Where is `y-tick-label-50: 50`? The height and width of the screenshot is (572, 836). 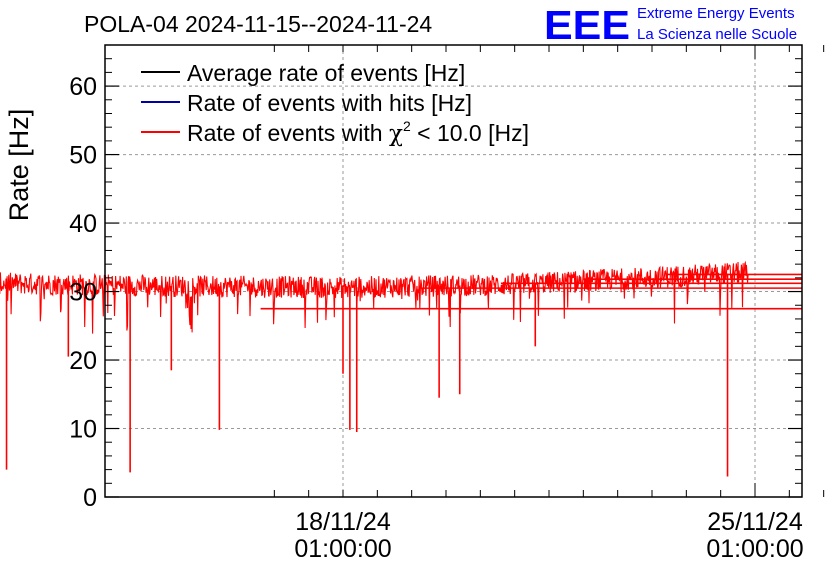 y-tick-label-50: 50 is located at coordinates (83, 156).